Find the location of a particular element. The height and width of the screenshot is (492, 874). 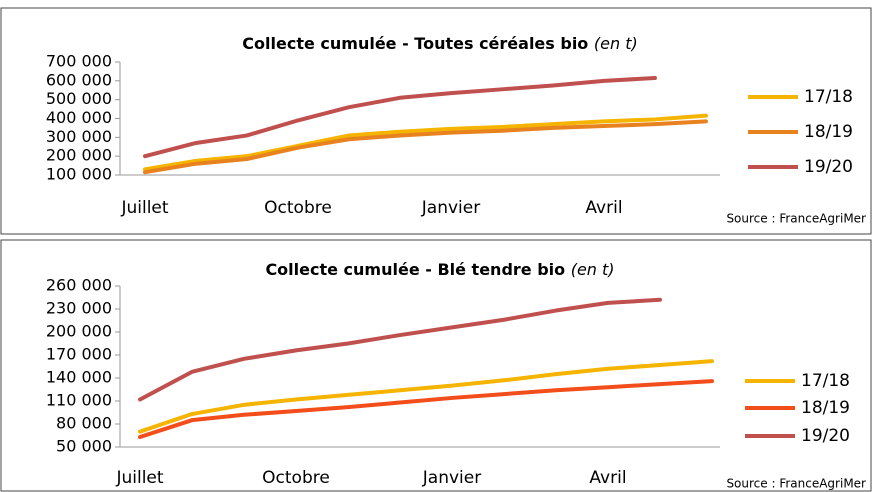

y-tick-label: 140 000 is located at coordinates (79, 377).